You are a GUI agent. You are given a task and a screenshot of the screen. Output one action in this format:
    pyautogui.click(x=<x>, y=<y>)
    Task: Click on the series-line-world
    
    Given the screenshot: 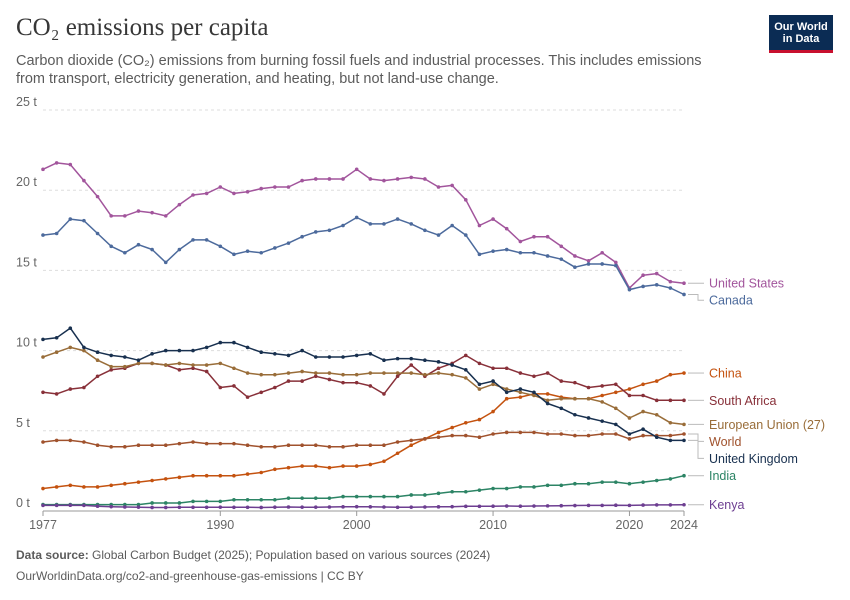 What is the action you would take?
    pyautogui.click(x=363, y=439)
    